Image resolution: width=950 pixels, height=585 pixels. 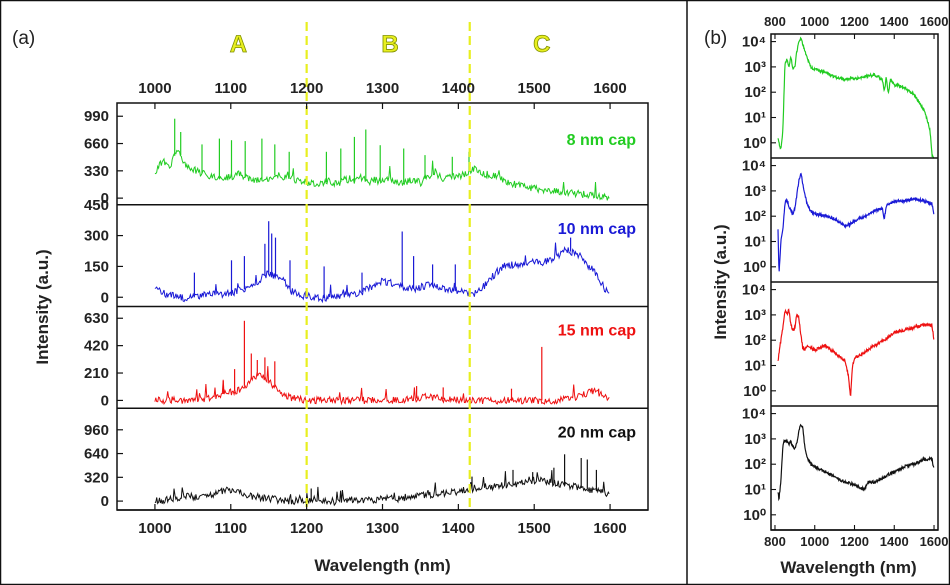 I want to click on y-tick-label: 320, so click(x=96, y=477).